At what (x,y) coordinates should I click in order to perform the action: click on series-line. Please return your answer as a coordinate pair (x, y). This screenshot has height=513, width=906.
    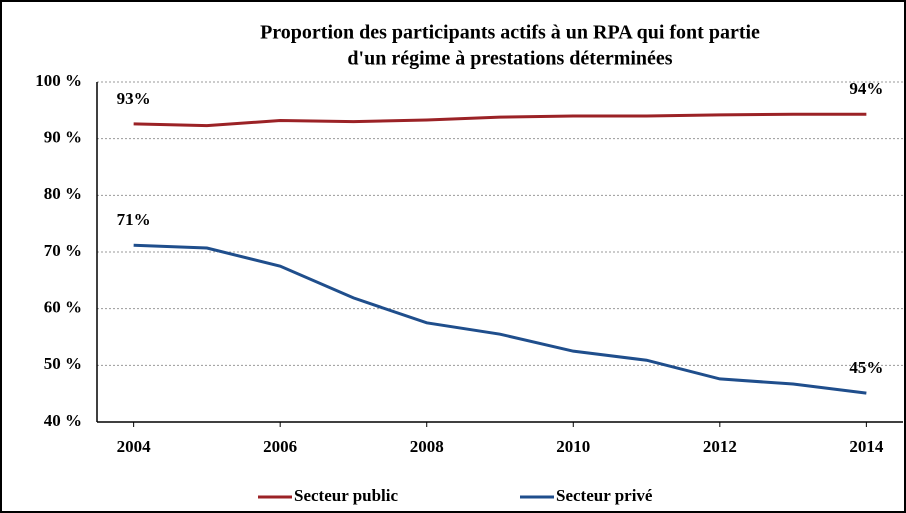
    Looking at the image, I should click on (500, 120).